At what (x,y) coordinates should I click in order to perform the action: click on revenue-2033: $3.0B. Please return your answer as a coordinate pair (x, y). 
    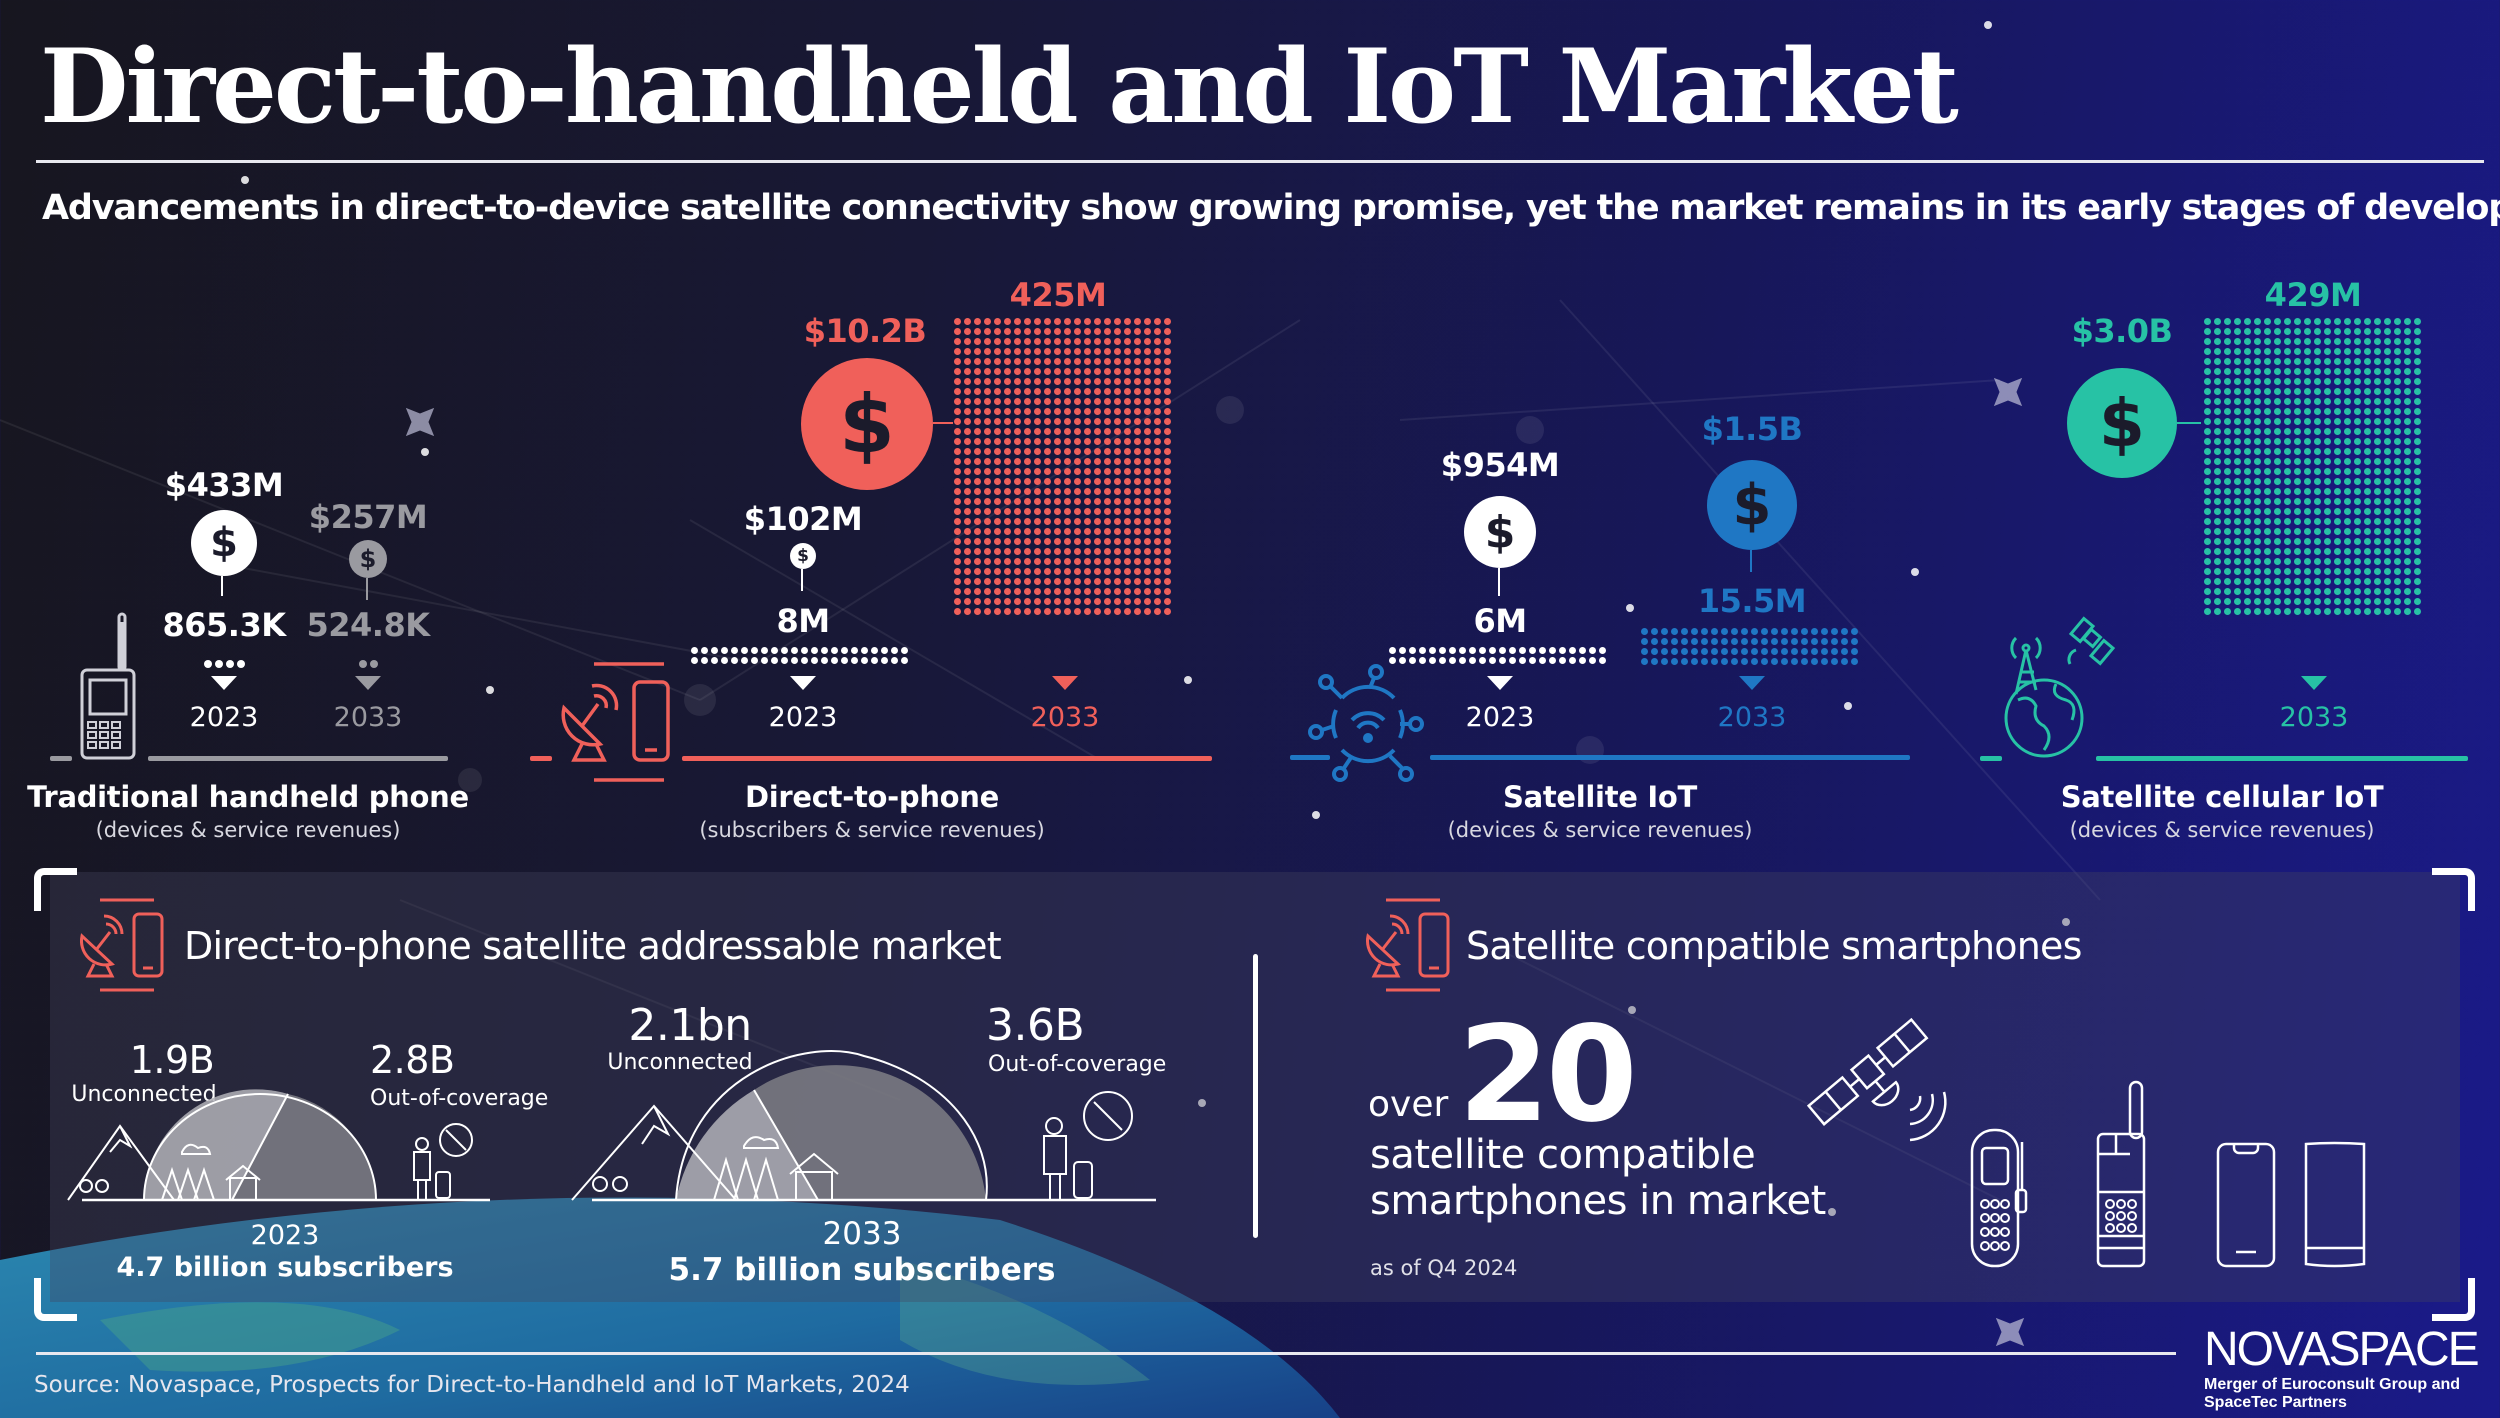
    Looking at the image, I should click on (2122, 331).